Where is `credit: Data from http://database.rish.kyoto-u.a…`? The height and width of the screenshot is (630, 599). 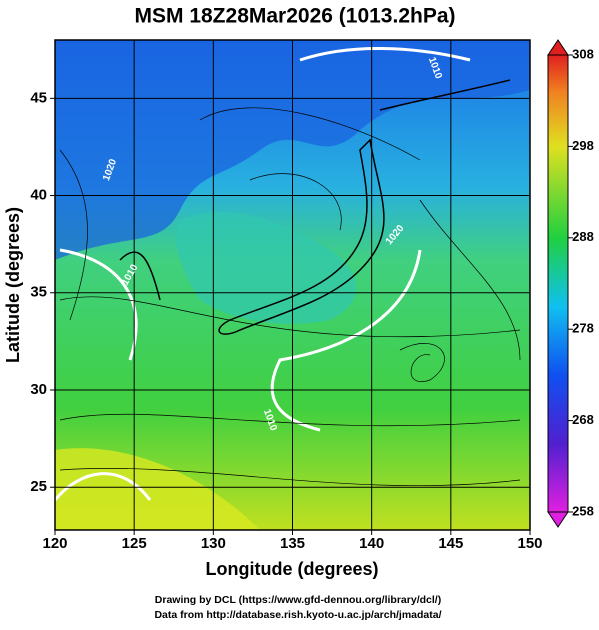 credit: Data from http://database.rish.kyoto-u.a… is located at coordinates (297, 615).